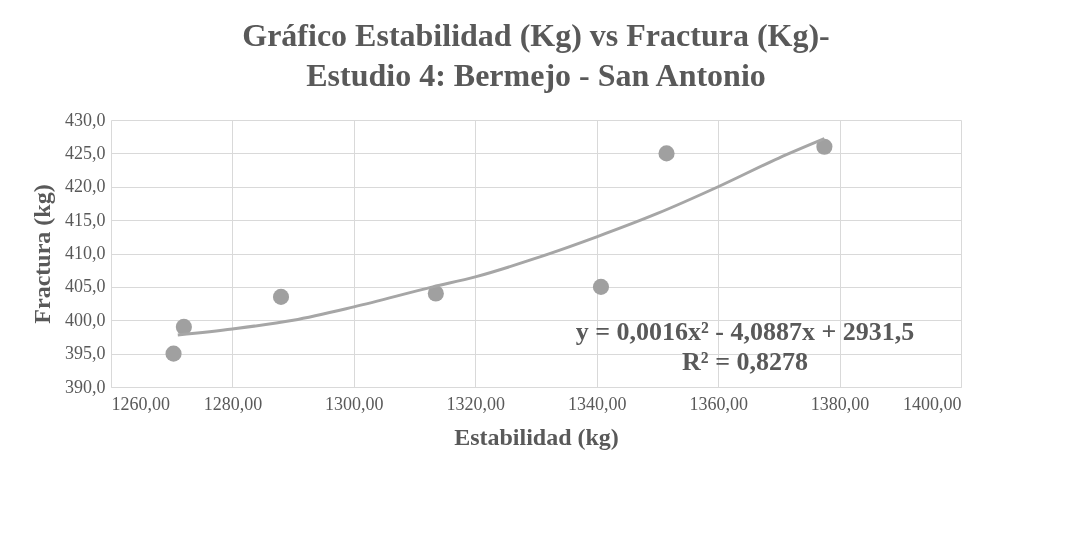 Image resolution: width=1066 pixels, height=541 pixels. I want to click on y-tick-label: 390,0, so click(85, 386).